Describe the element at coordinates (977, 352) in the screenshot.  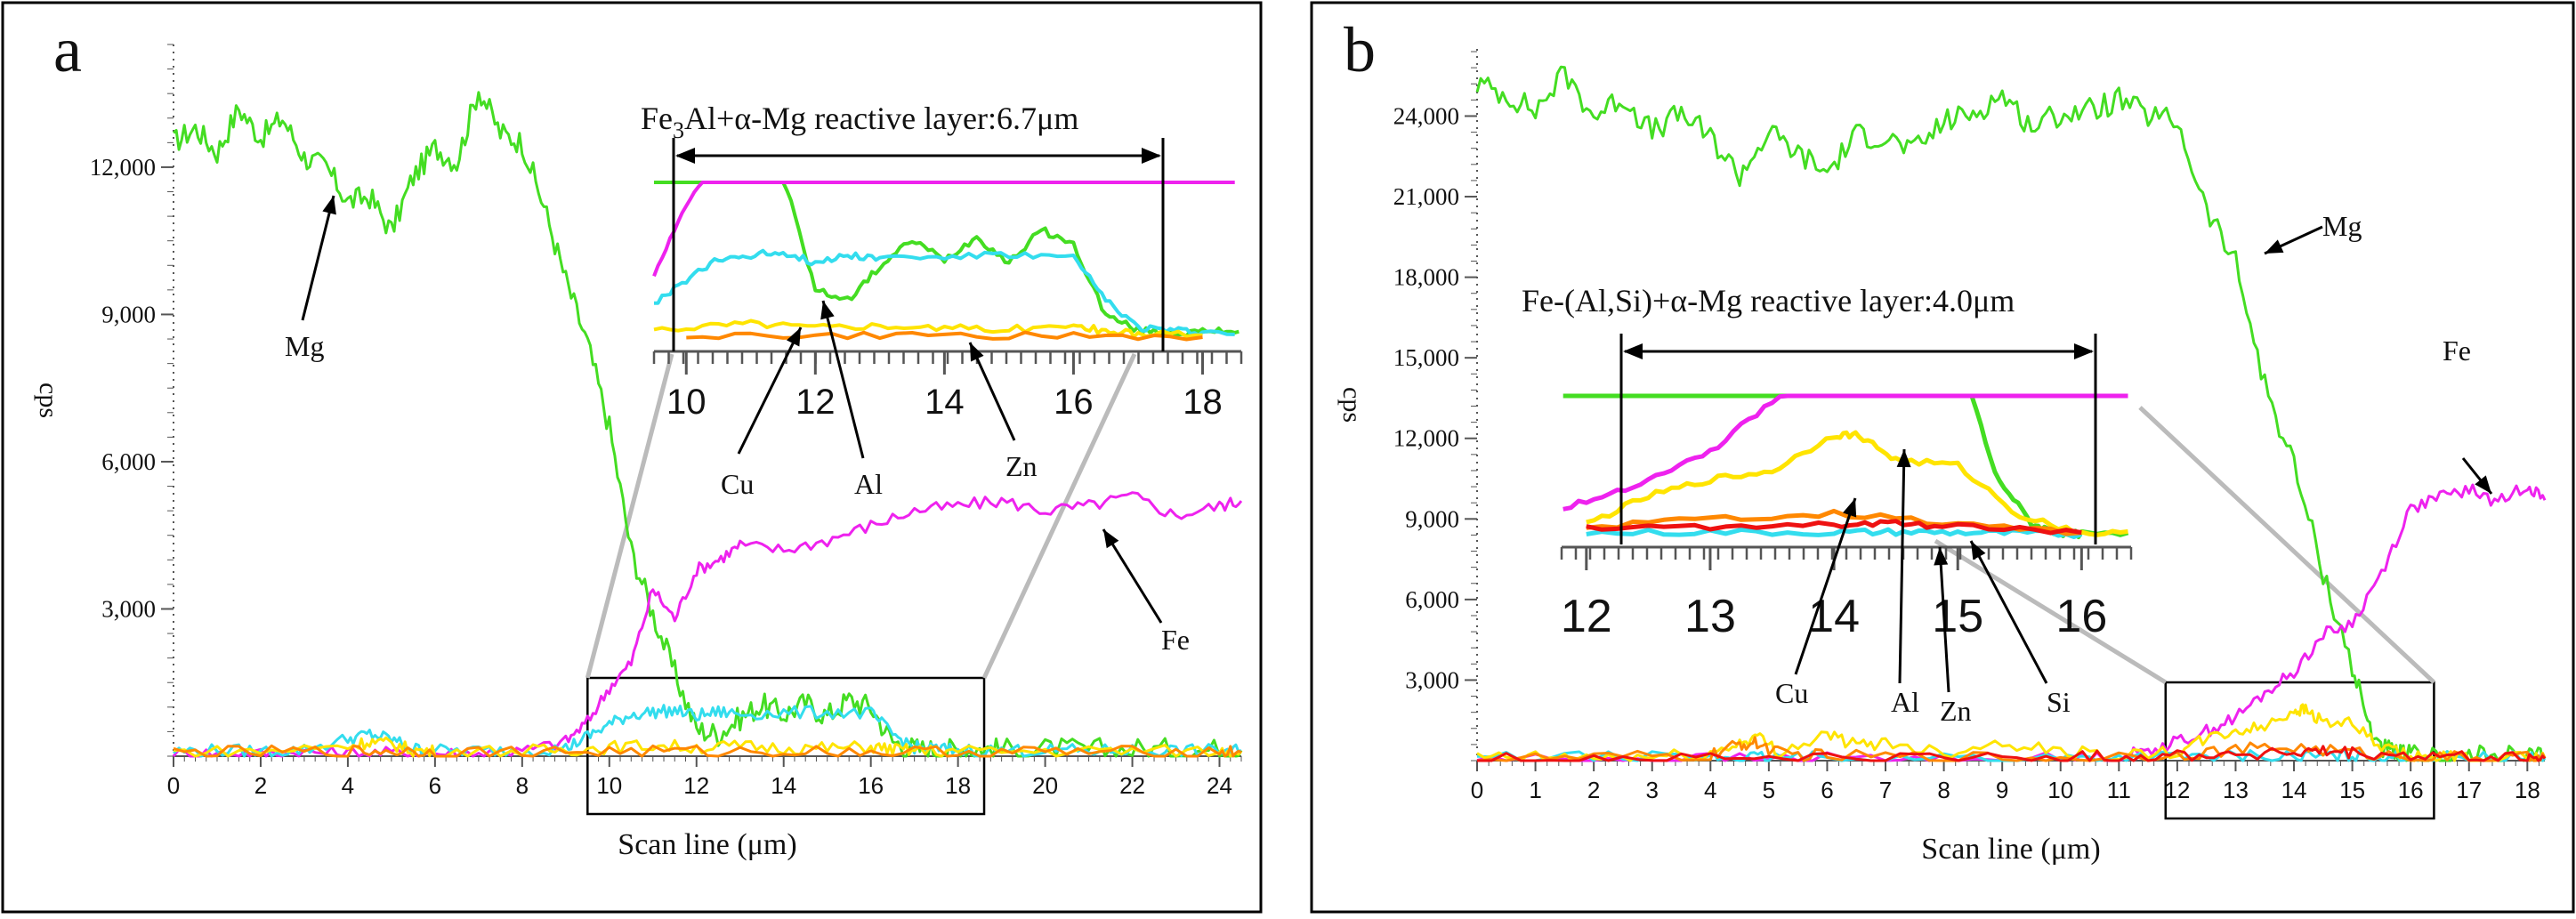
I see `element-arrowhead-zn` at that location.